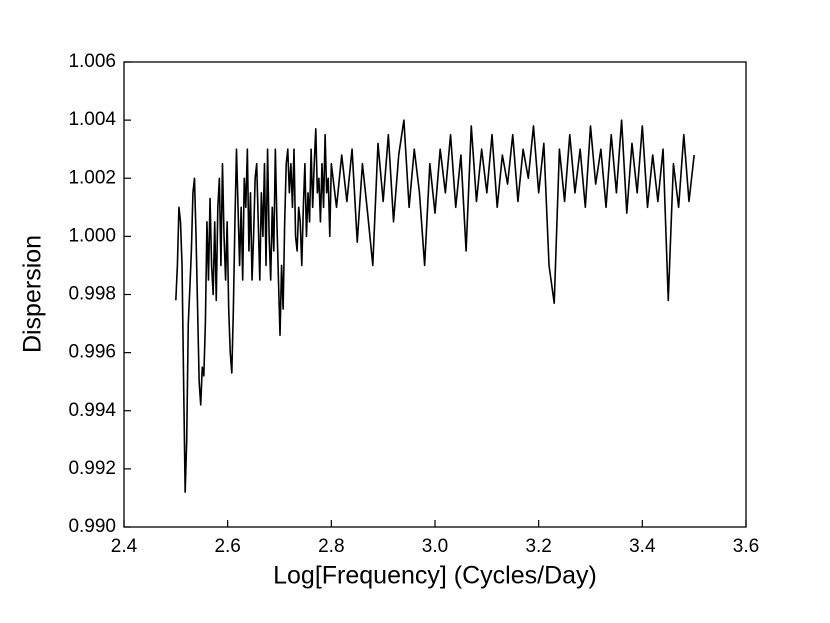 The width and height of the screenshot is (830, 623). I want to click on x-axis-label: Log[Frequency] (Cycles/Day), so click(435, 576).